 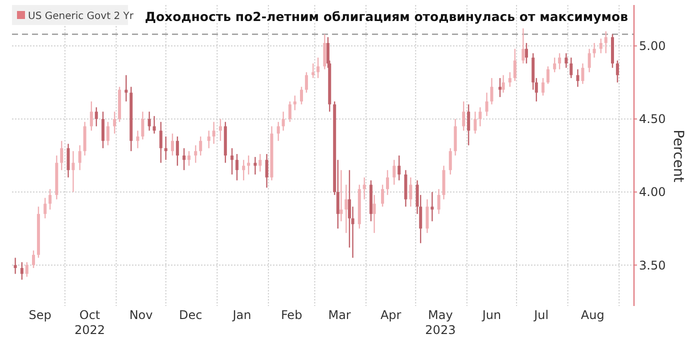 I want to click on x-tick-label: Jan, so click(x=242, y=315).